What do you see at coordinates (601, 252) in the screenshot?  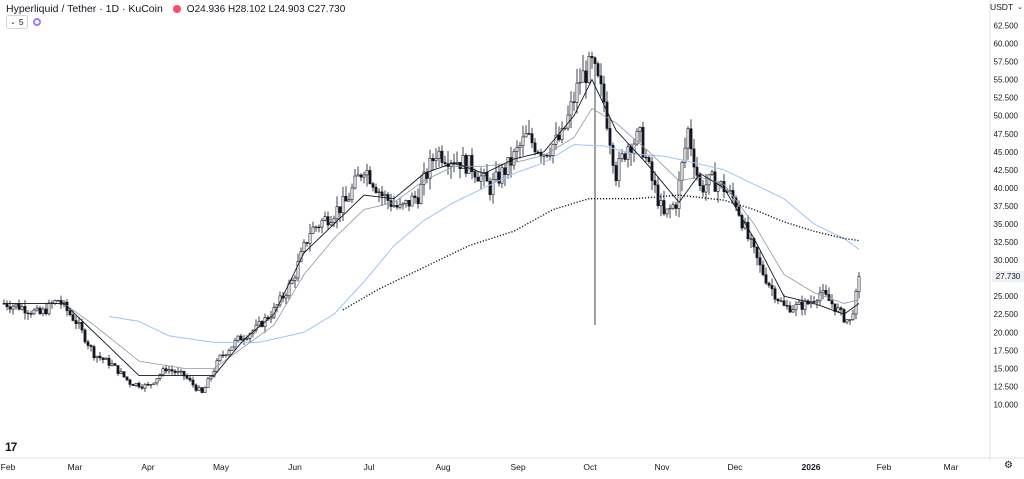 I see `sma-dotted-line` at bounding box center [601, 252].